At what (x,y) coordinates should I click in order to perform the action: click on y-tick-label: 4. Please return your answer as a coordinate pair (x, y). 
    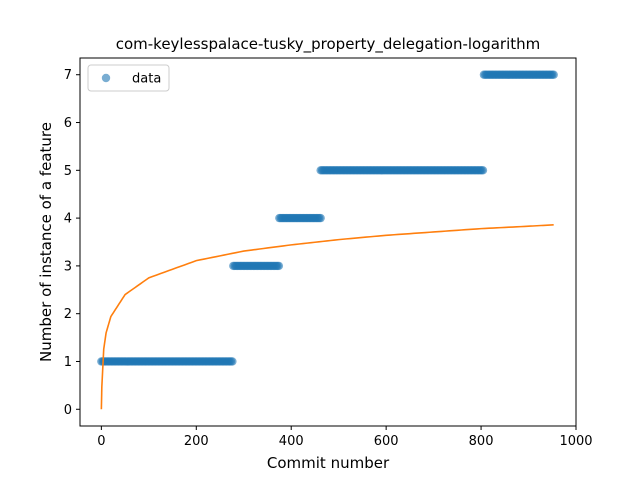
    Looking at the image, I should click on (68, 219).